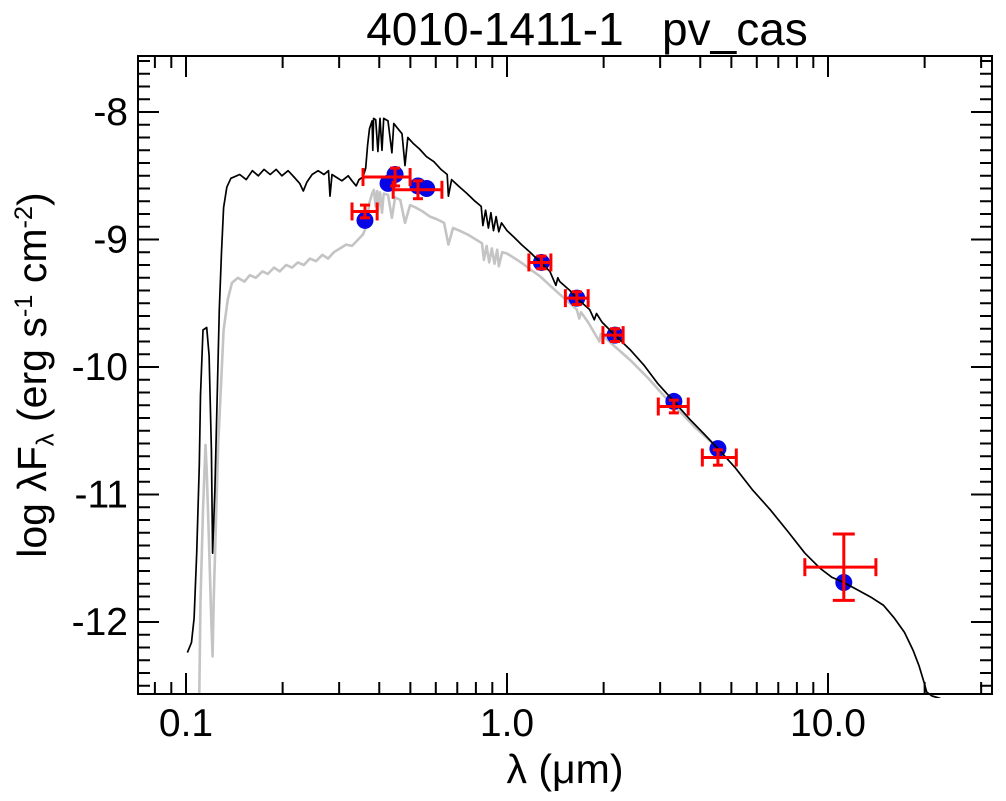 The image size is (1006, 801). I want to click on x-tick-label: 0.1, so click(186, 723).